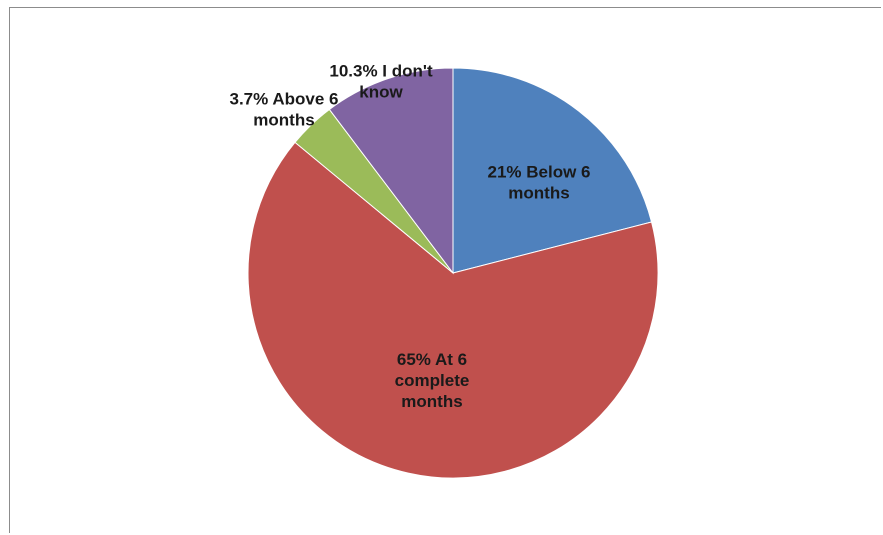 The image size is (883, 535). What do you see at coordinates (539, 183) in the screenshot?
I see `slice-label-below-6-months: 21% Below 6 months` at bounding box center [539, 183].